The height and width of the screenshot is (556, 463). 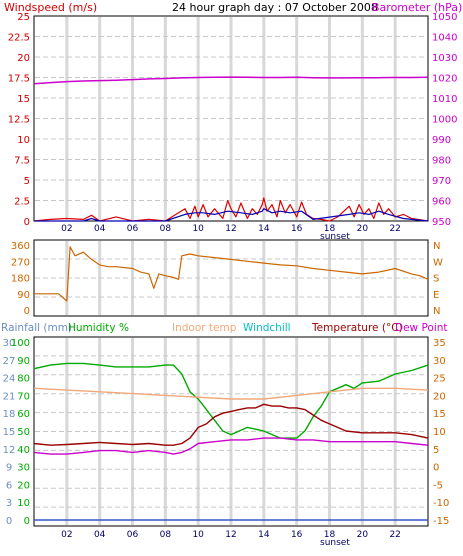 What do you see at coordinates (20, 343) in the screenshot?
I see `tick-label: 100` at bounding box center [20, 343].